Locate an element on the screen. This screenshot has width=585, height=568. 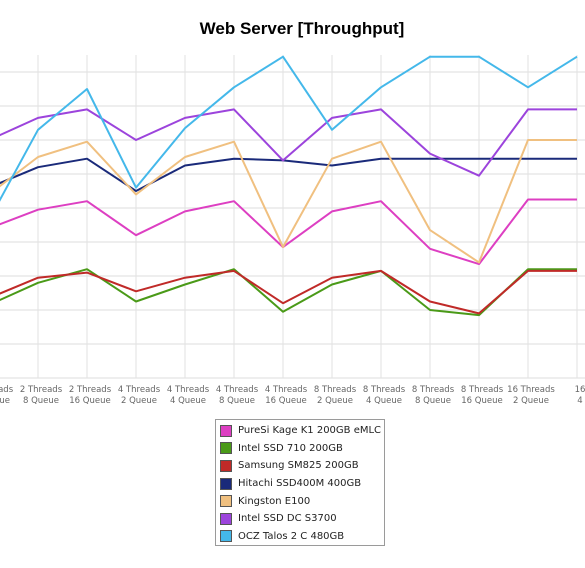
legend-item: Samsung SM825 200GB is located at coordinates (302, 466).